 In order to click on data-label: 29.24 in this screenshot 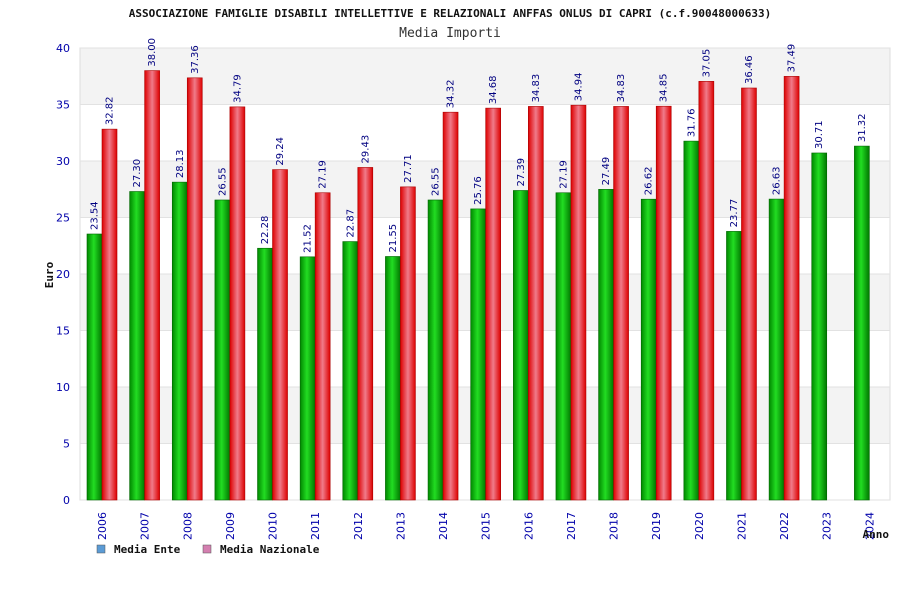, I will do `click(280, 151)`.